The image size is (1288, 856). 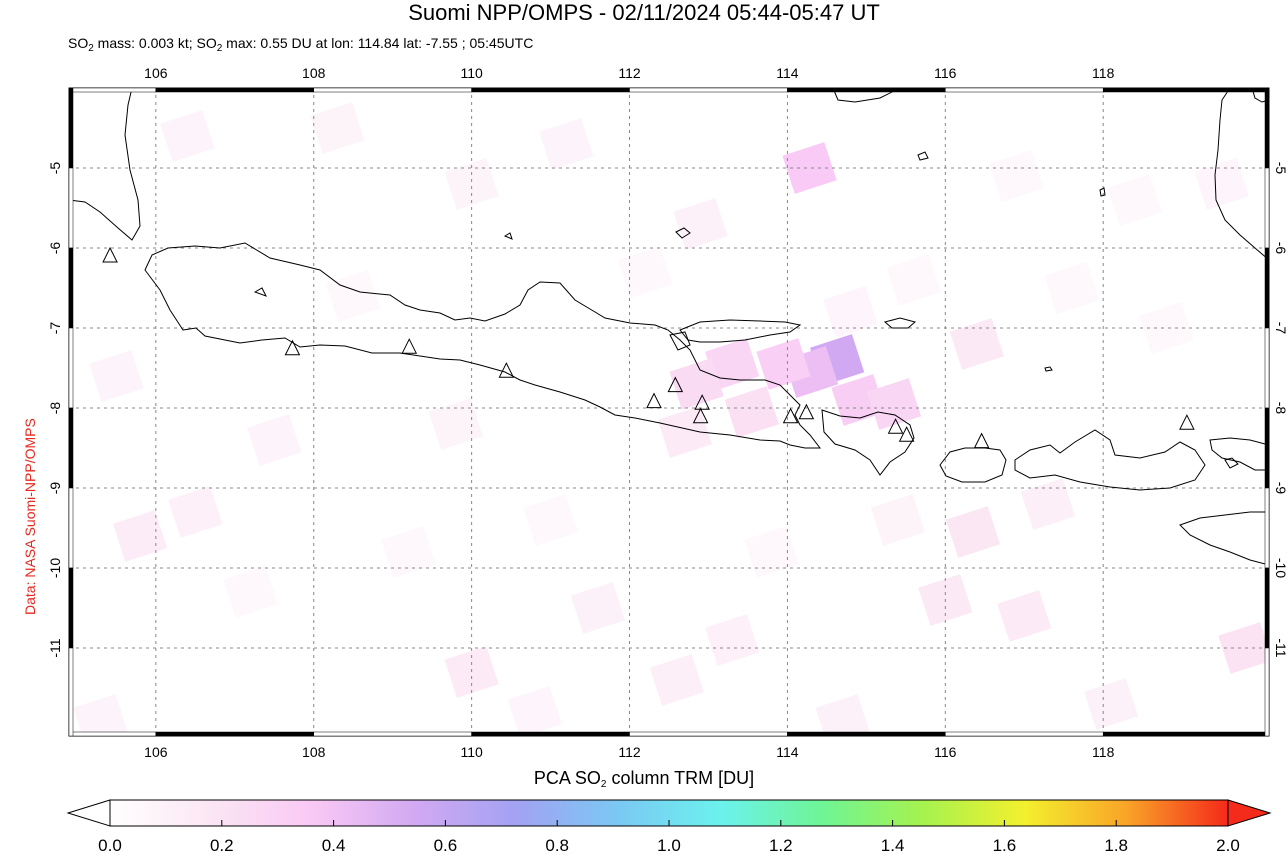 I want to click on lat-tick-right: -8, so click(x=1280, y=408).